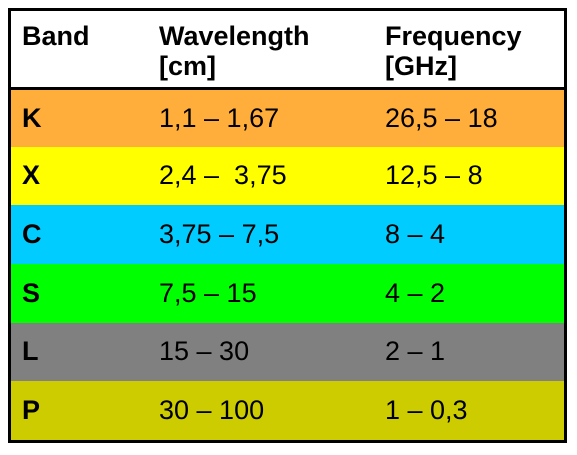 The width and height of the screenshot is (577, 455). What do you see at coordinates (219, 234) in the screenshot?
I see `wavelength-cell: 3,75 – 7,5` at bounding box center [219, 234].